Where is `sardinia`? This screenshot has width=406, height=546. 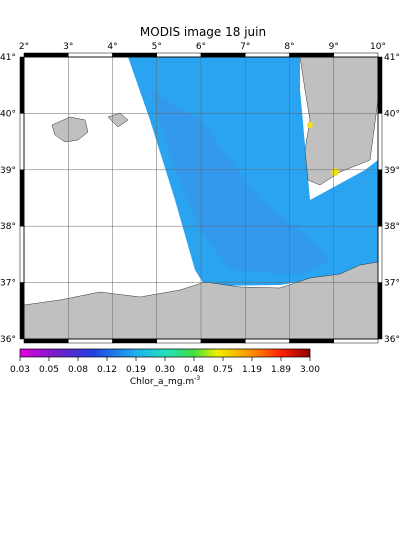
sardinia is located at coordinates (338, 121).